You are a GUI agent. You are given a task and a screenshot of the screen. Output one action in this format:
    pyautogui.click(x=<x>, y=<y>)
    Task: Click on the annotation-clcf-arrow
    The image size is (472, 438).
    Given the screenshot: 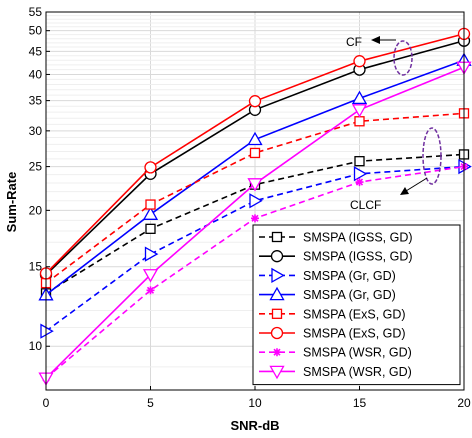 What is the action you would take?
    pyautogui.click(x=416, y=184)
    